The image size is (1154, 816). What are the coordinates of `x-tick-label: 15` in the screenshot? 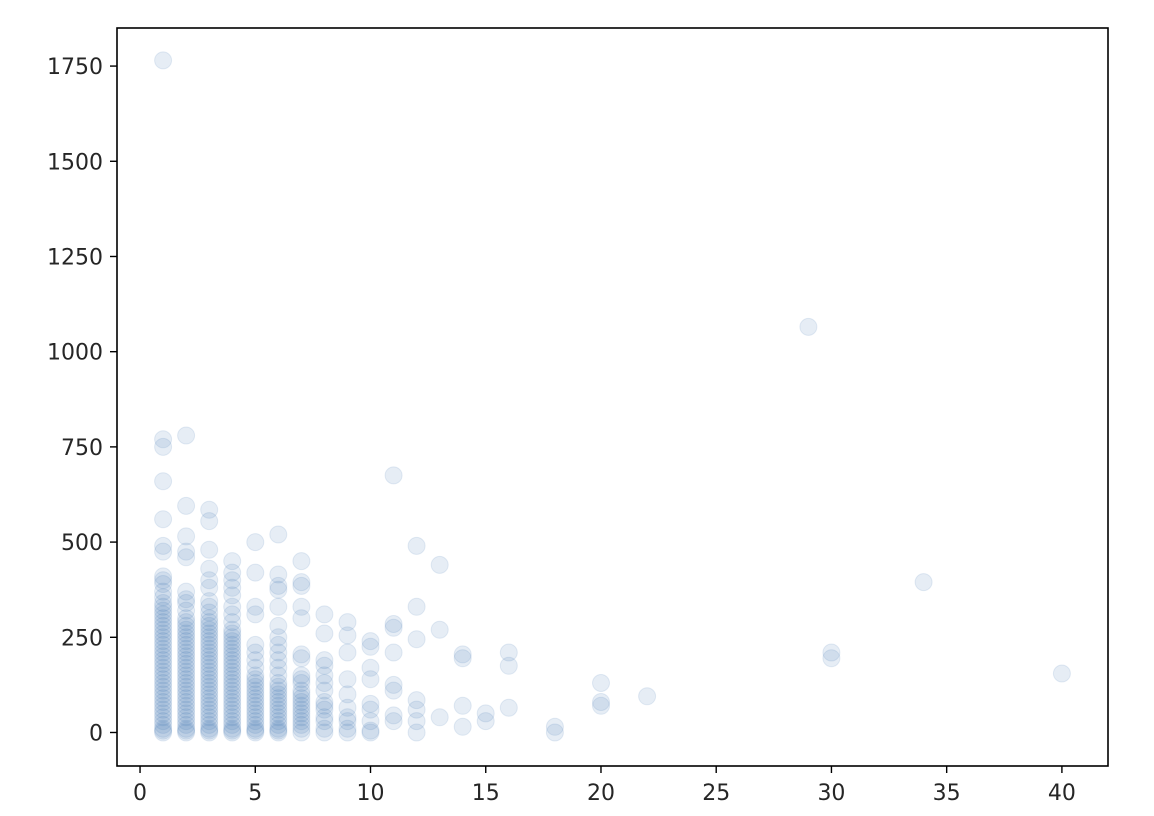 It's located at (486, 793).